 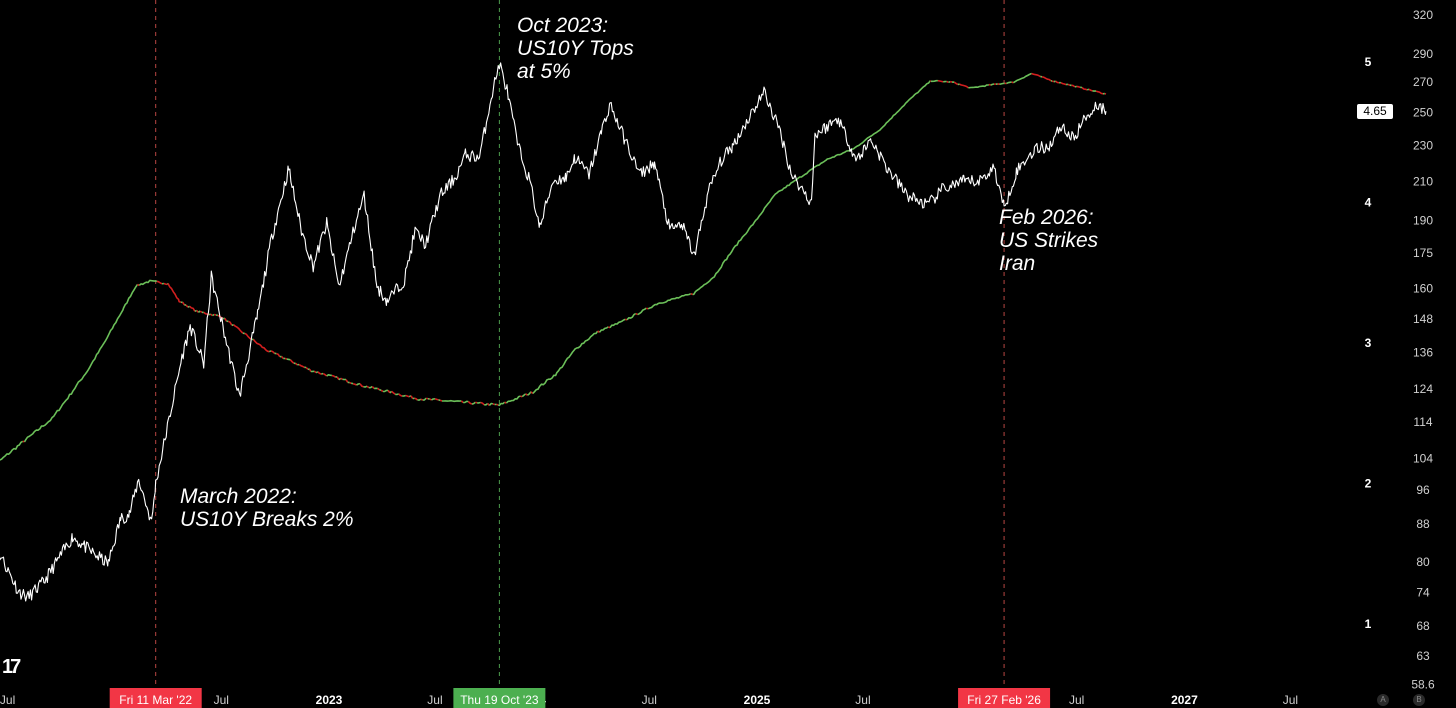 I want to click on right-axis-tick-label: 210, so click(x=1423, y=181).